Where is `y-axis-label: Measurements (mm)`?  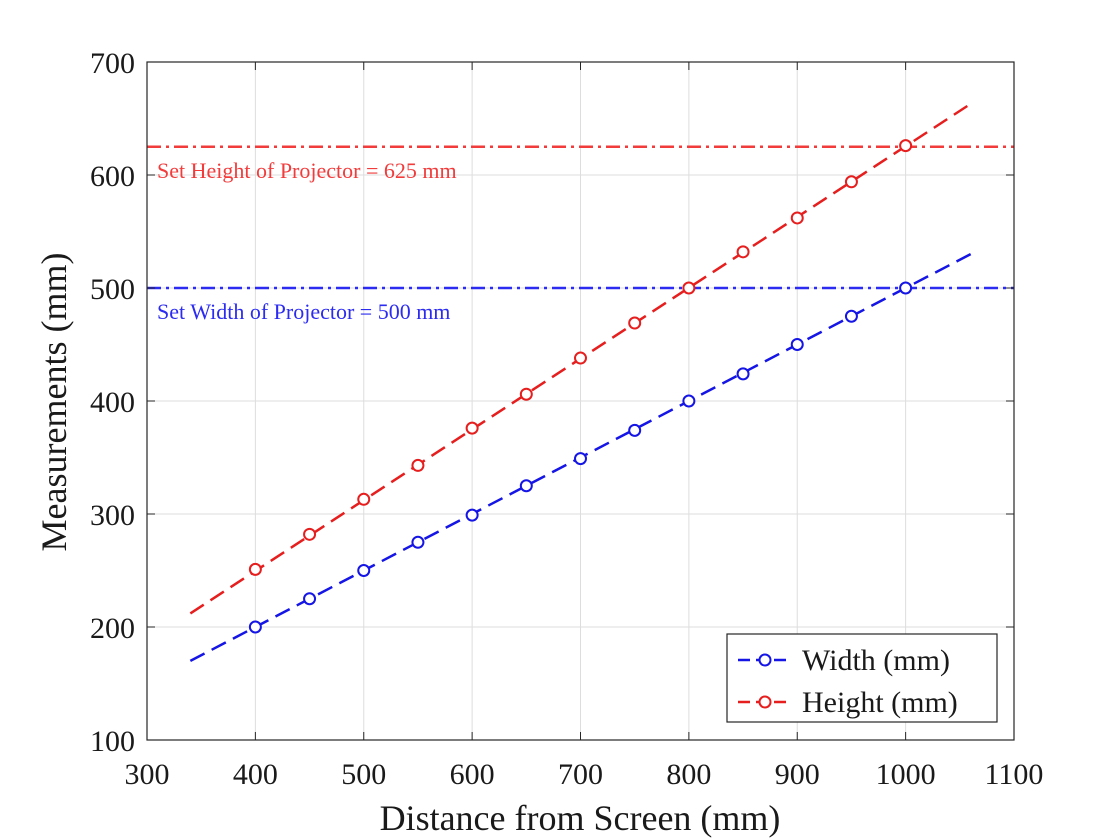
y-axis-label: Measurements (mm) is located at coordinates (54, 402).